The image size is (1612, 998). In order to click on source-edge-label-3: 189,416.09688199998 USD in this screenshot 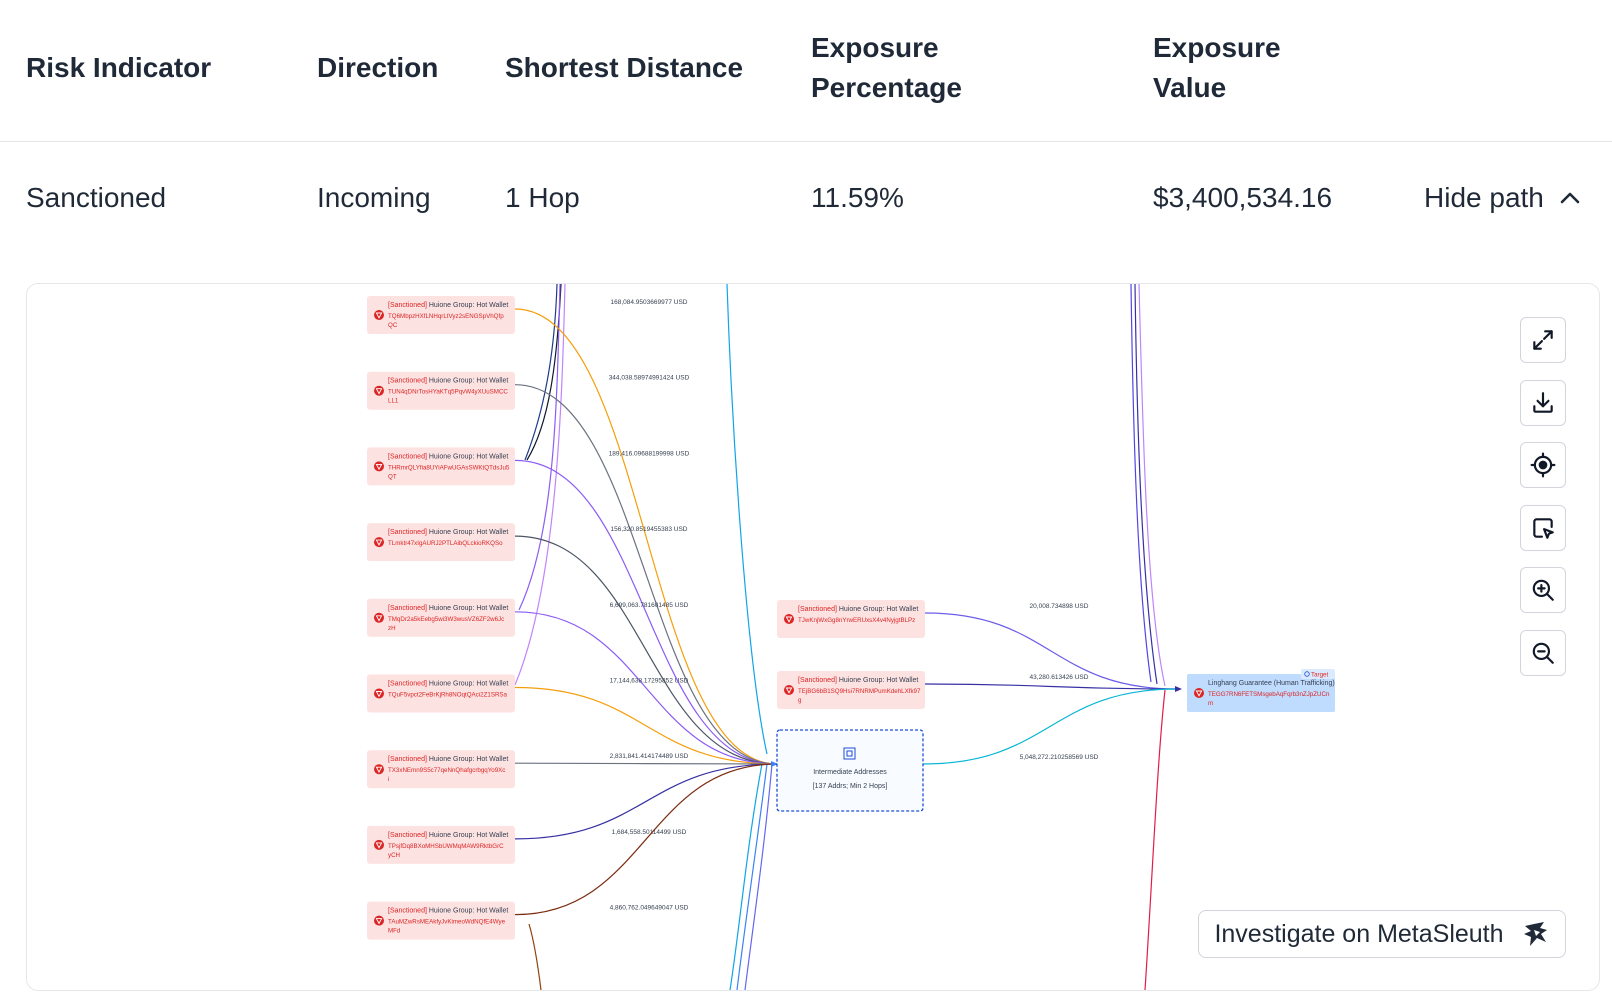, I will do `click(649, 453)`.